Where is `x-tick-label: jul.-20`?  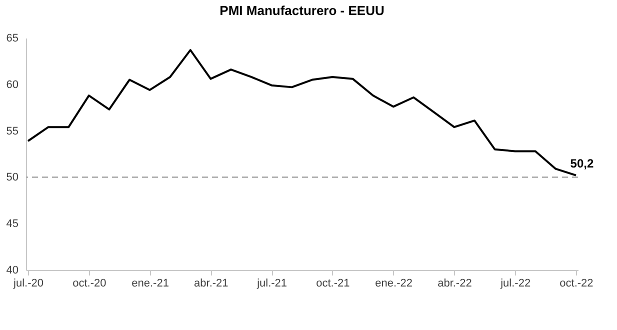
x-tick-label: jul.-20 is located at coordinates (28, 284).